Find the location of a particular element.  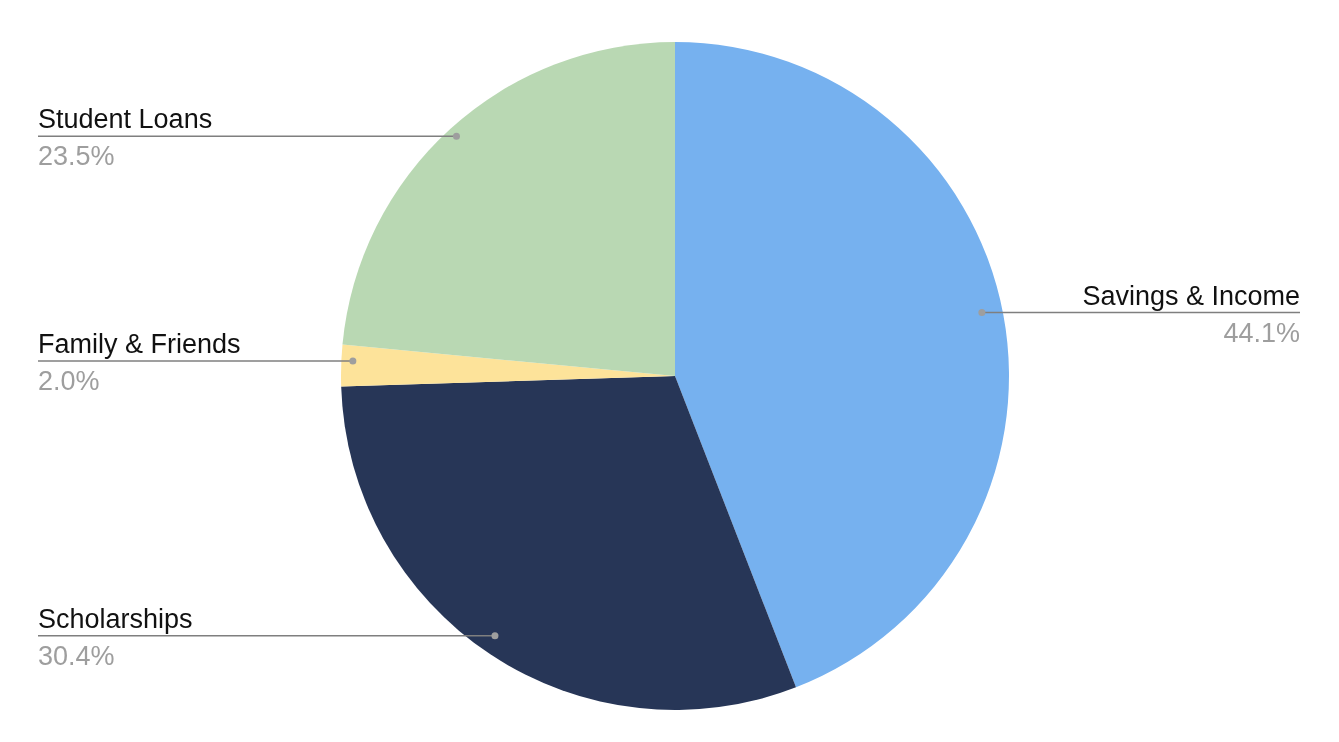

data-label: 23.5% is located at coordinates (76, 156).